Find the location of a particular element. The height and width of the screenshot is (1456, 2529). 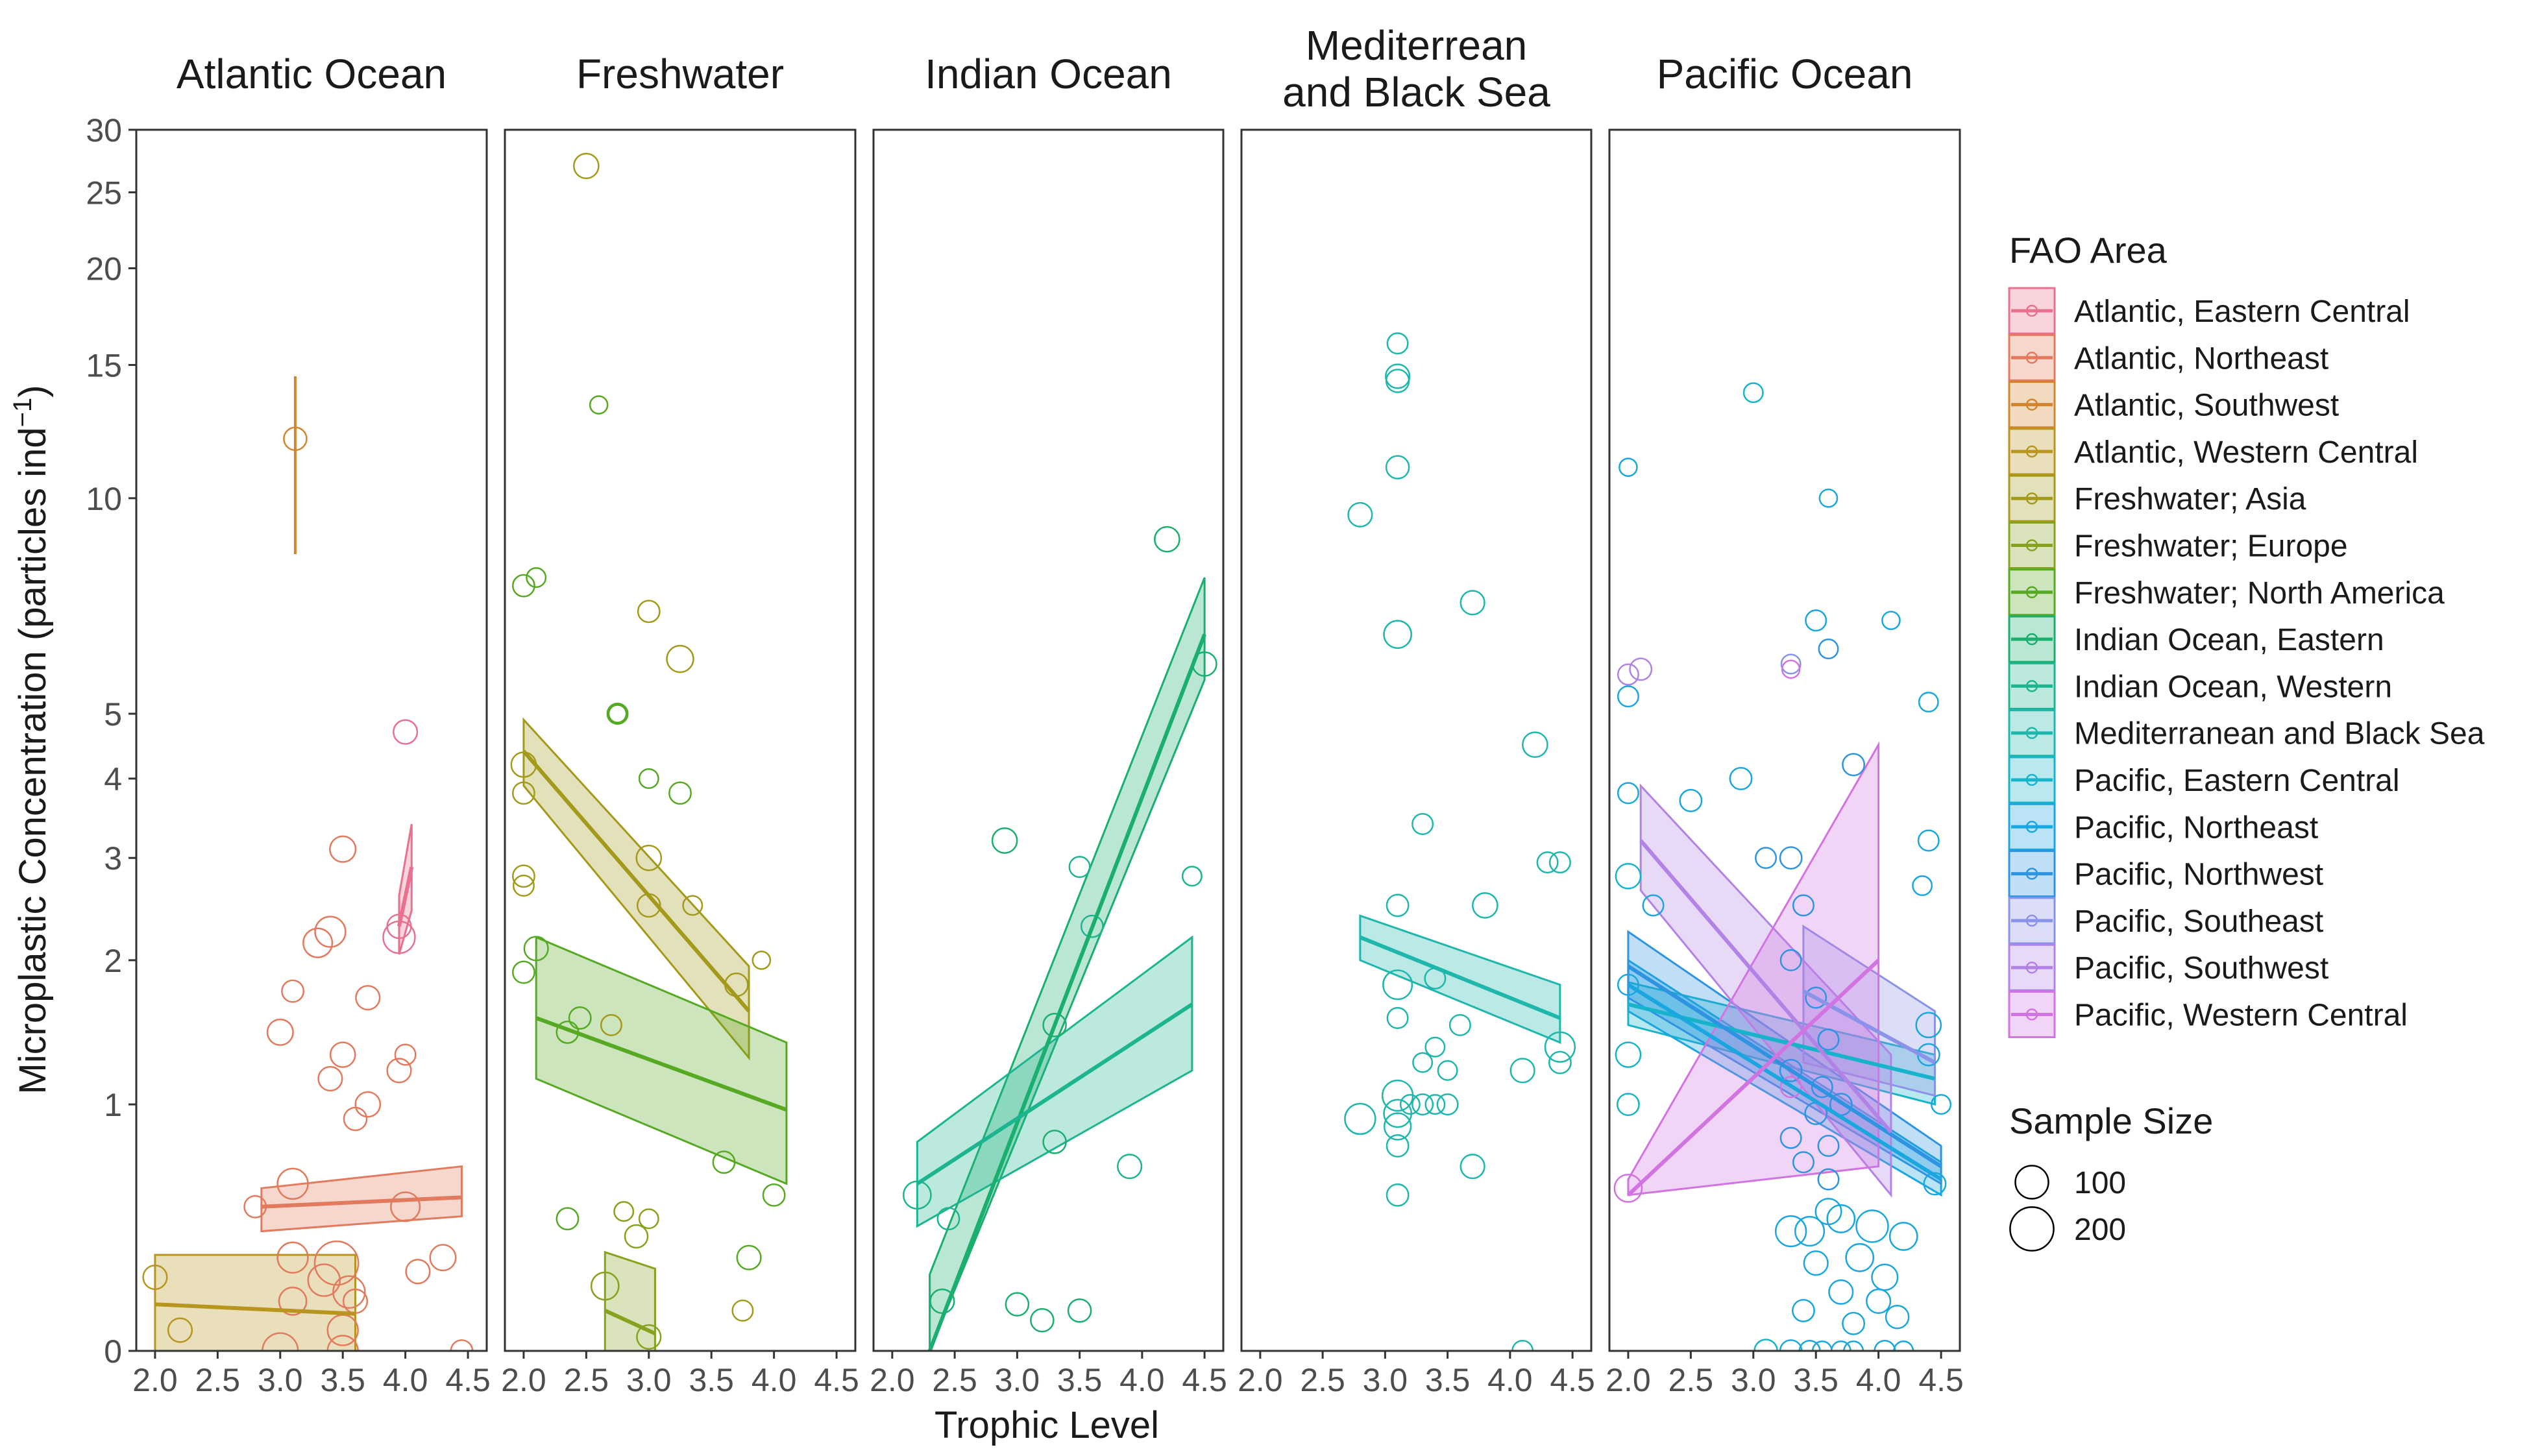

y-axis: 0 1 2 3 4 5 10 15 20 25 30 is located at coordinates (111, 741).